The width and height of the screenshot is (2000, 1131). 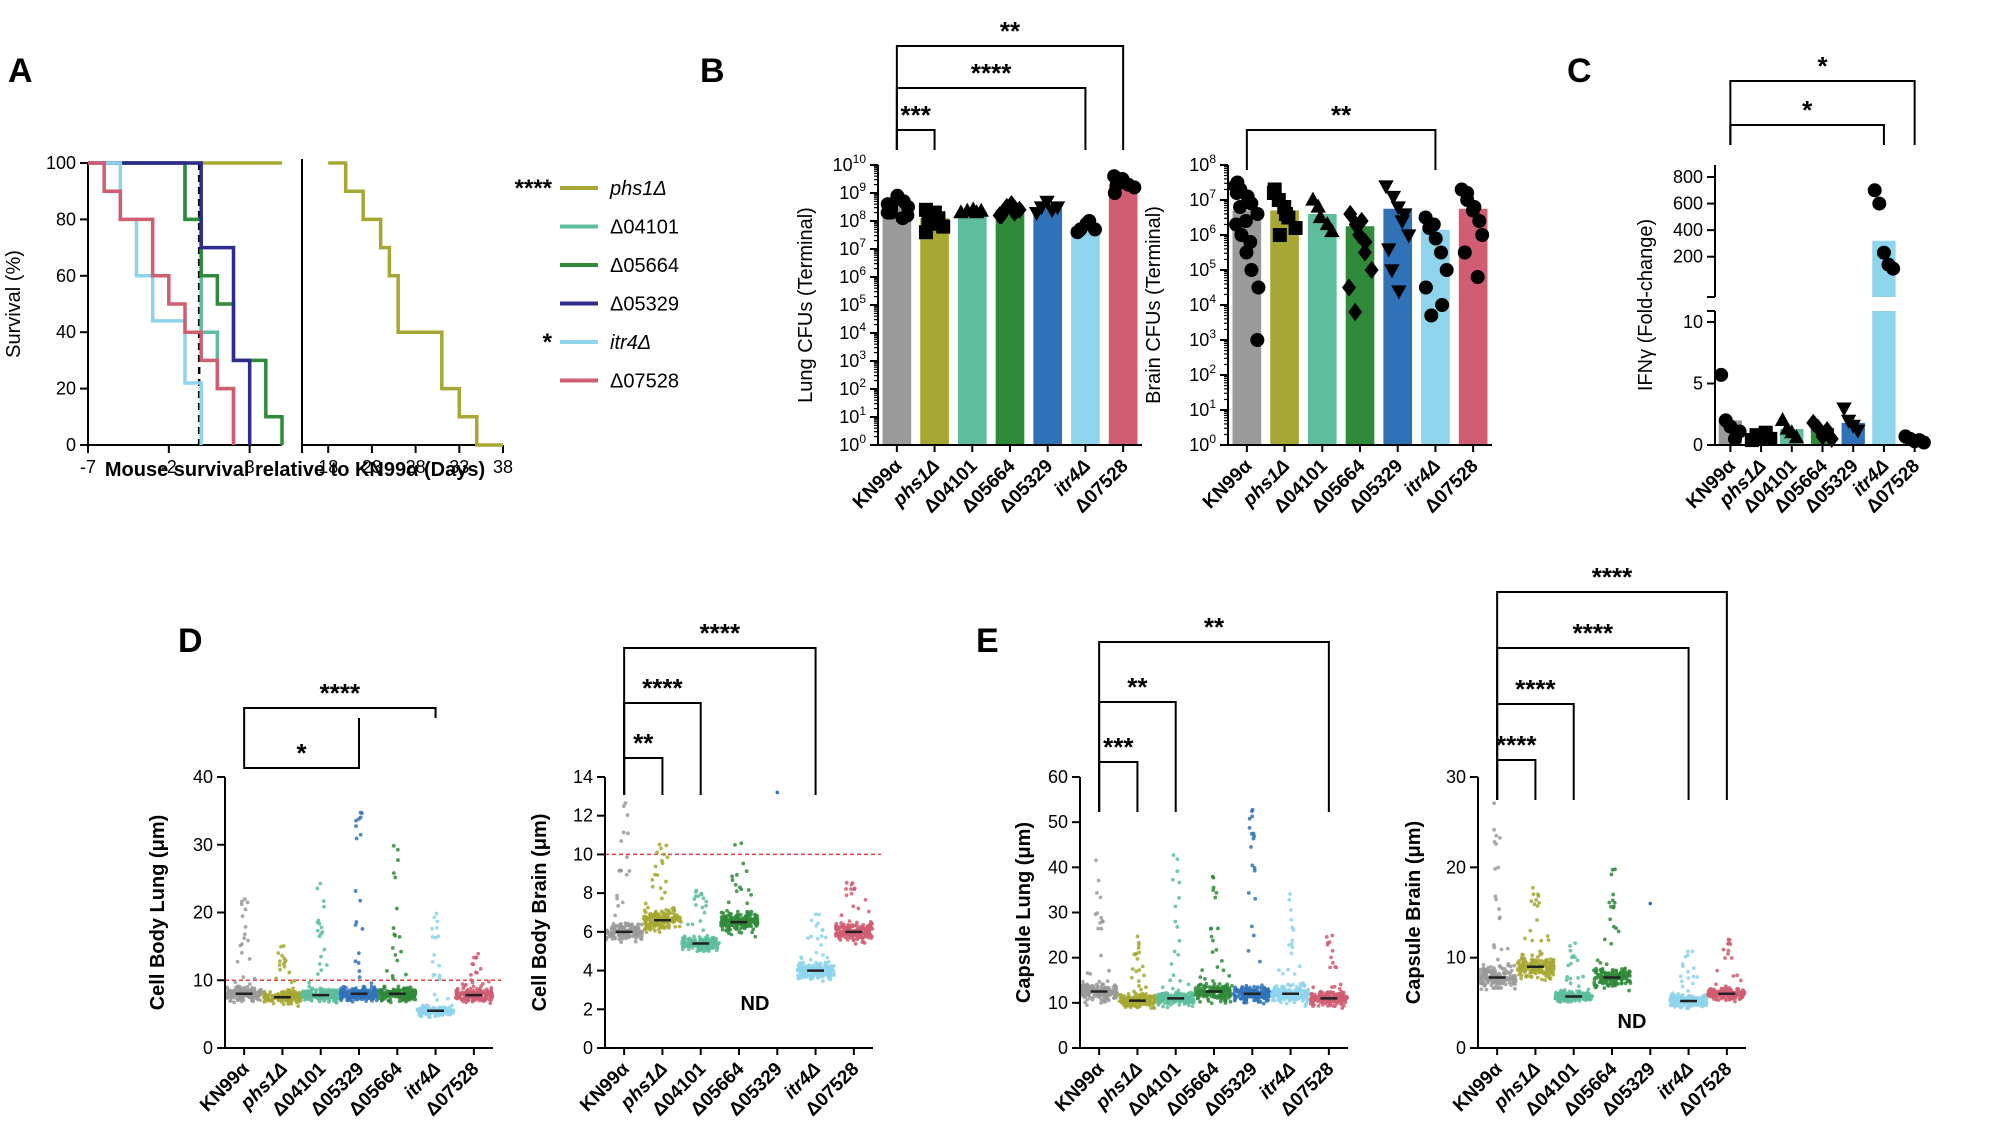 I want to click on x-tick-label: 28, so click(x=416, y=467).